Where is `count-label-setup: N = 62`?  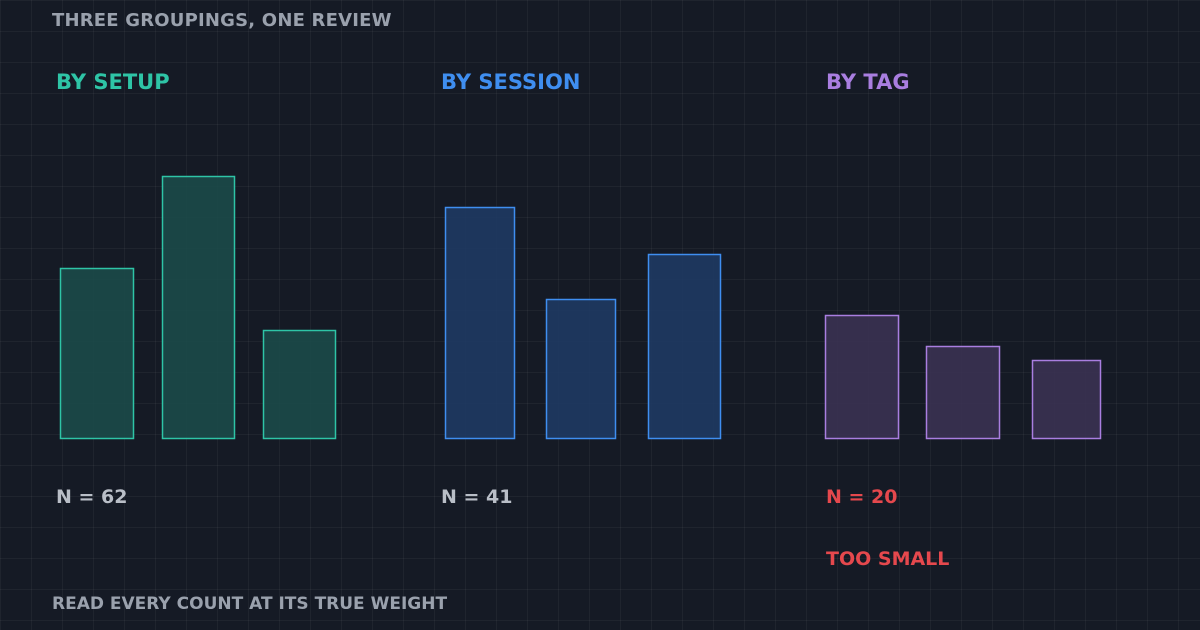
count-label-setup: N = 62 is located at coordinates (92, 497).